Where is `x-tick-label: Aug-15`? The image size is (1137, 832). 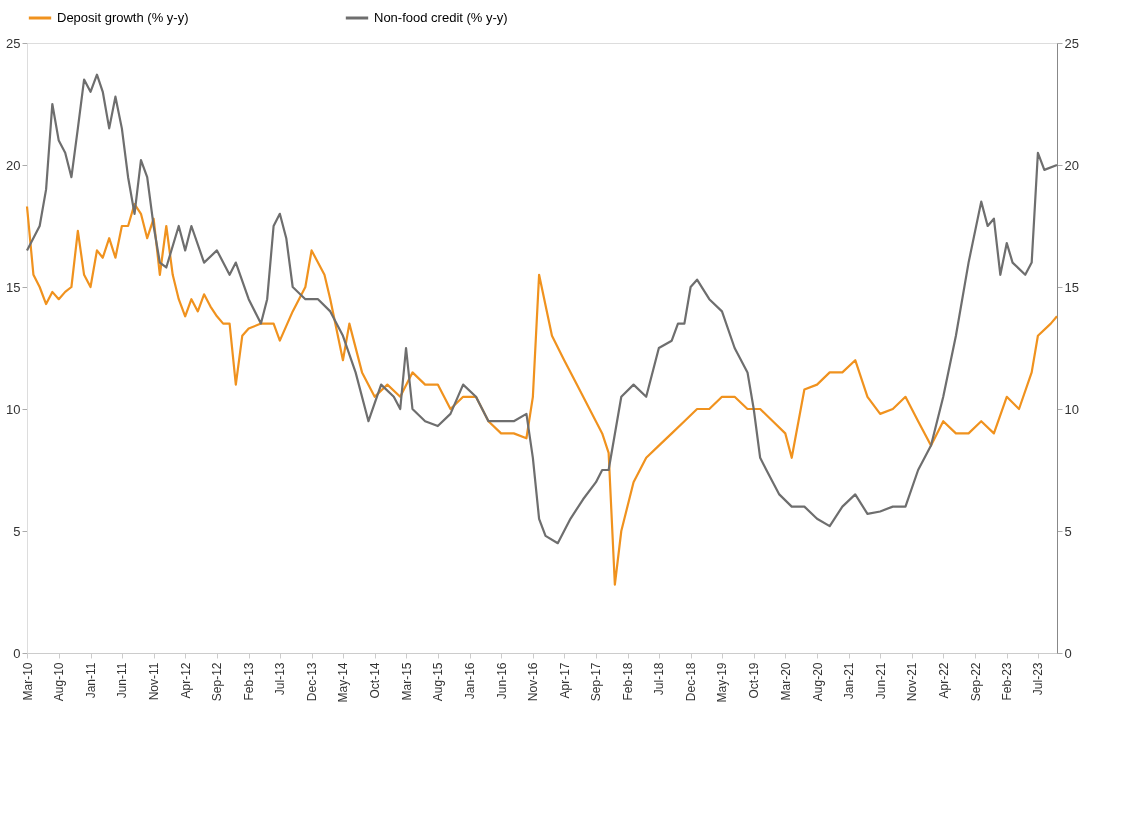 x-tick-label: Aug-15 is located at coordinates (438, 682).